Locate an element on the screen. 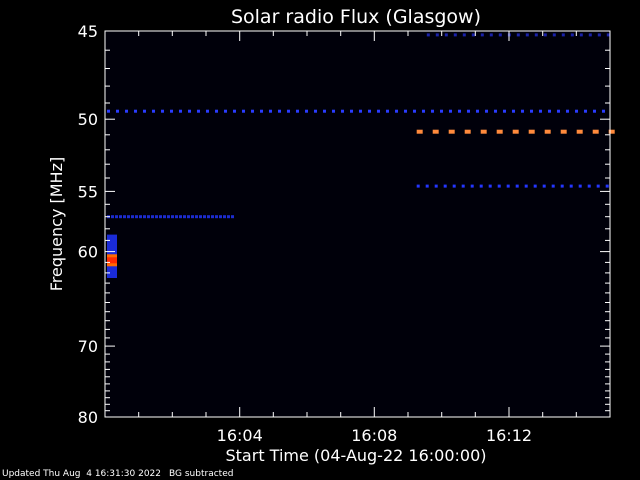  y-tick-label: 80 is located at coordinates (88, 417).